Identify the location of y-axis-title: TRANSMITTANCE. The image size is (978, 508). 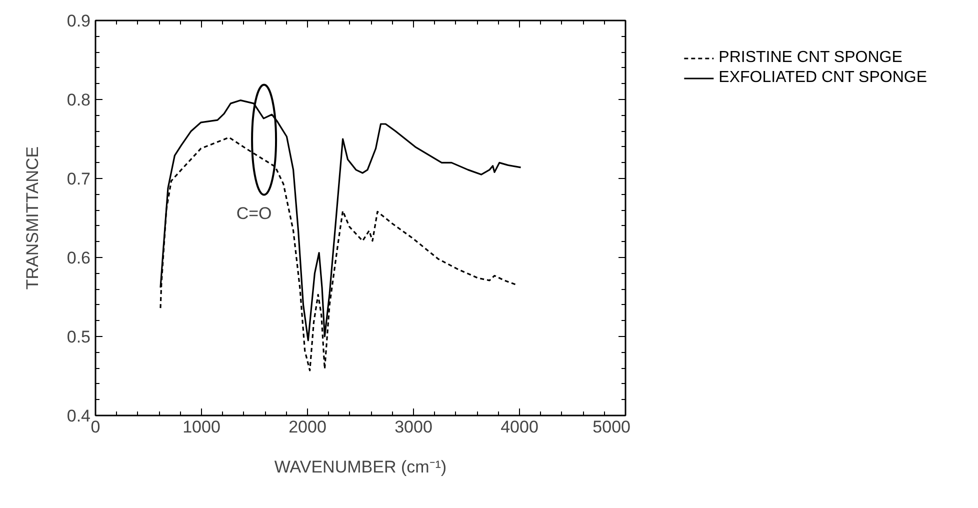
(32, 218).